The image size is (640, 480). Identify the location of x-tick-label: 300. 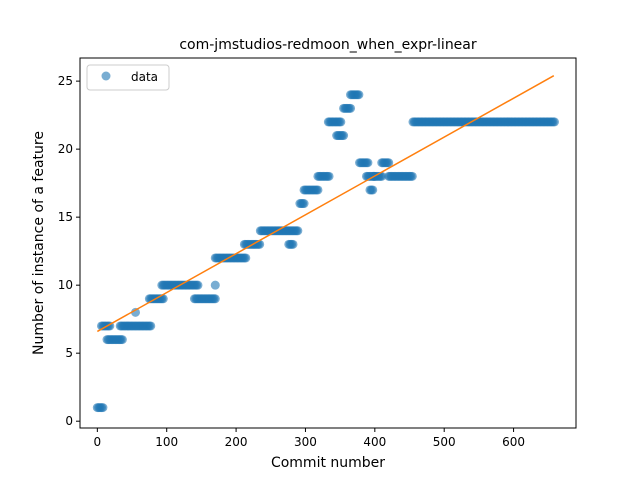
(305, 442).